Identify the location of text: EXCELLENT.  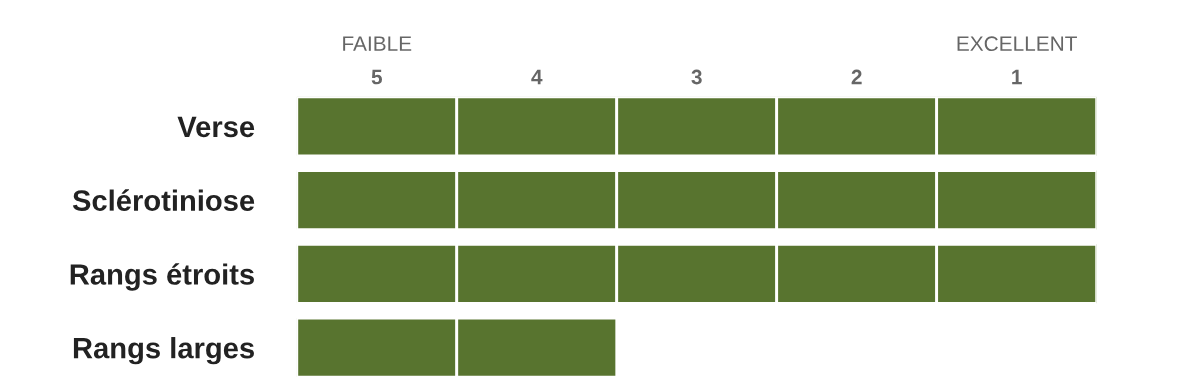
(1017, 44).